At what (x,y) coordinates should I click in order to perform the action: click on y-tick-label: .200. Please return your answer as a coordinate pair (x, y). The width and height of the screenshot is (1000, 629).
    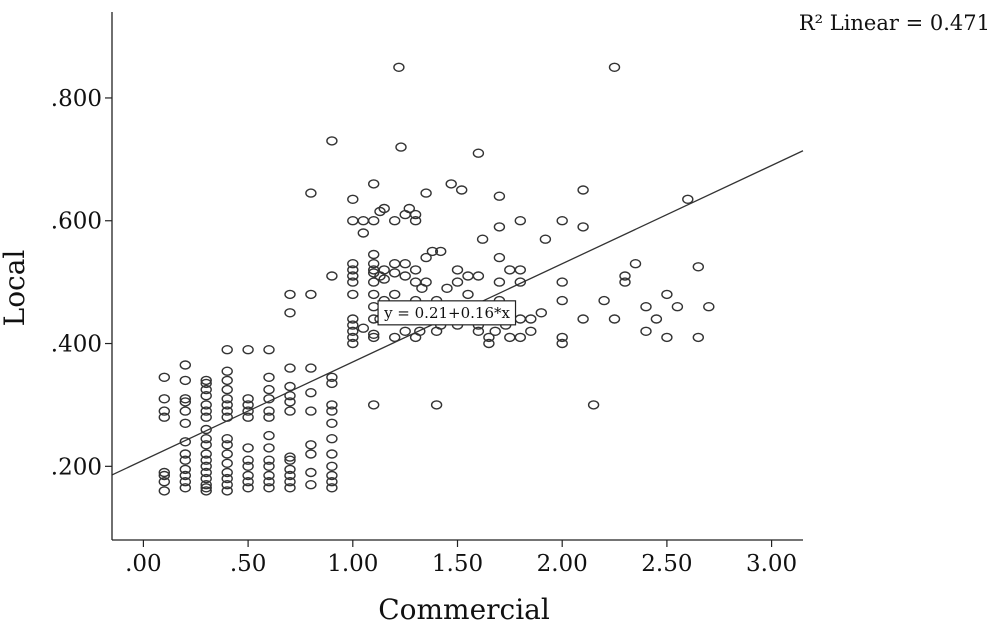
    Looking at the image, I should click on (76, 467).